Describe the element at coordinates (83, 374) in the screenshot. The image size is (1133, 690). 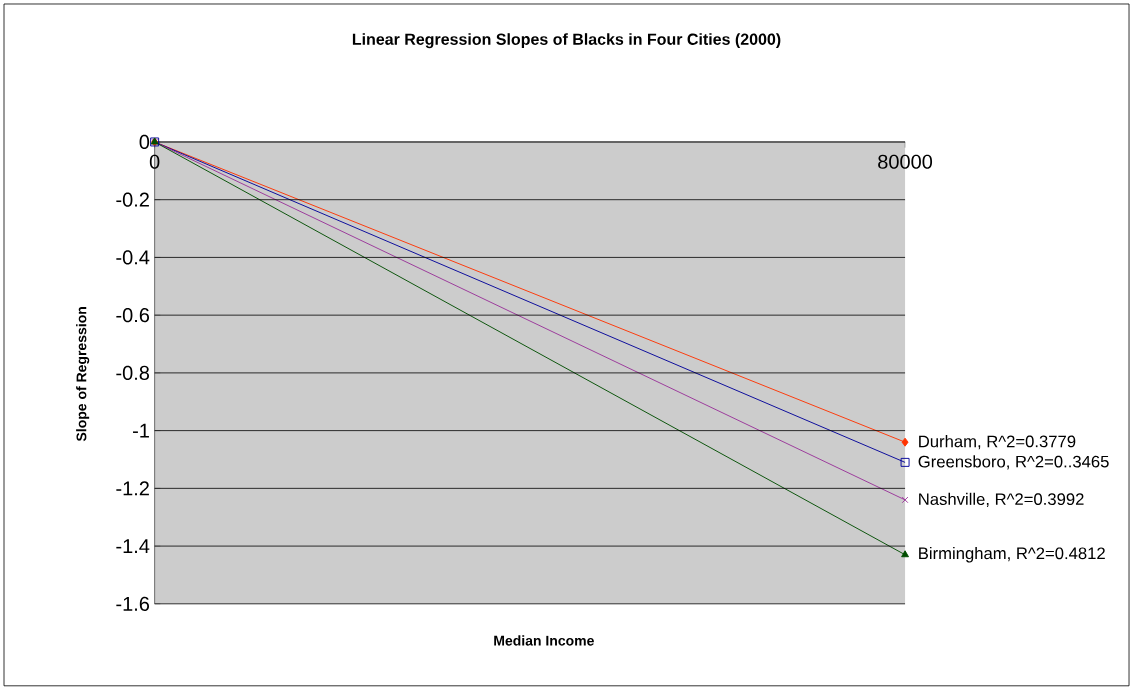
I see `y-axis-title: Slope of Regression` at that location.